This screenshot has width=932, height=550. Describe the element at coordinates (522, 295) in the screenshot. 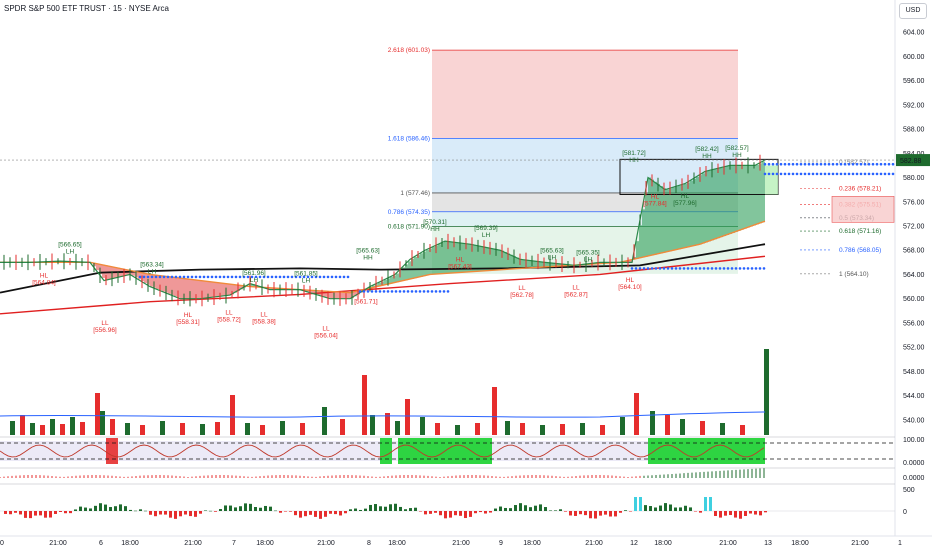

I see `pivot-price-label: [562.78]` at that location.